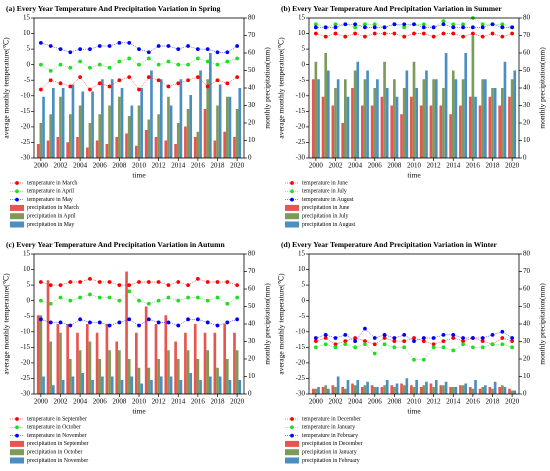 The image size is (550, 471). Describe the element at coordinates (525, 158) in the screenshot. I see `y2-tick-label: 0` at that location.